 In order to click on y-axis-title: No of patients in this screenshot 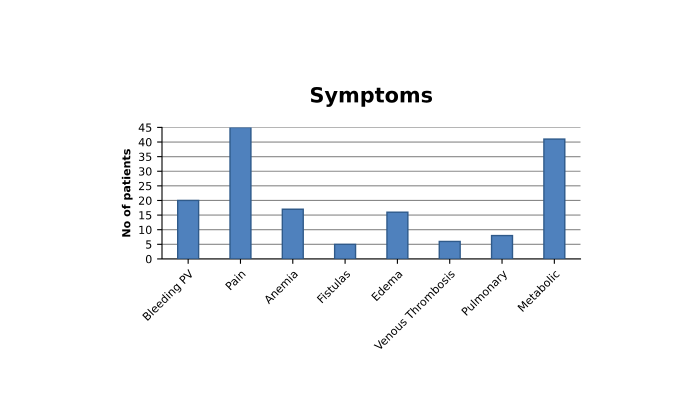, I will do `click(127, 193)`.